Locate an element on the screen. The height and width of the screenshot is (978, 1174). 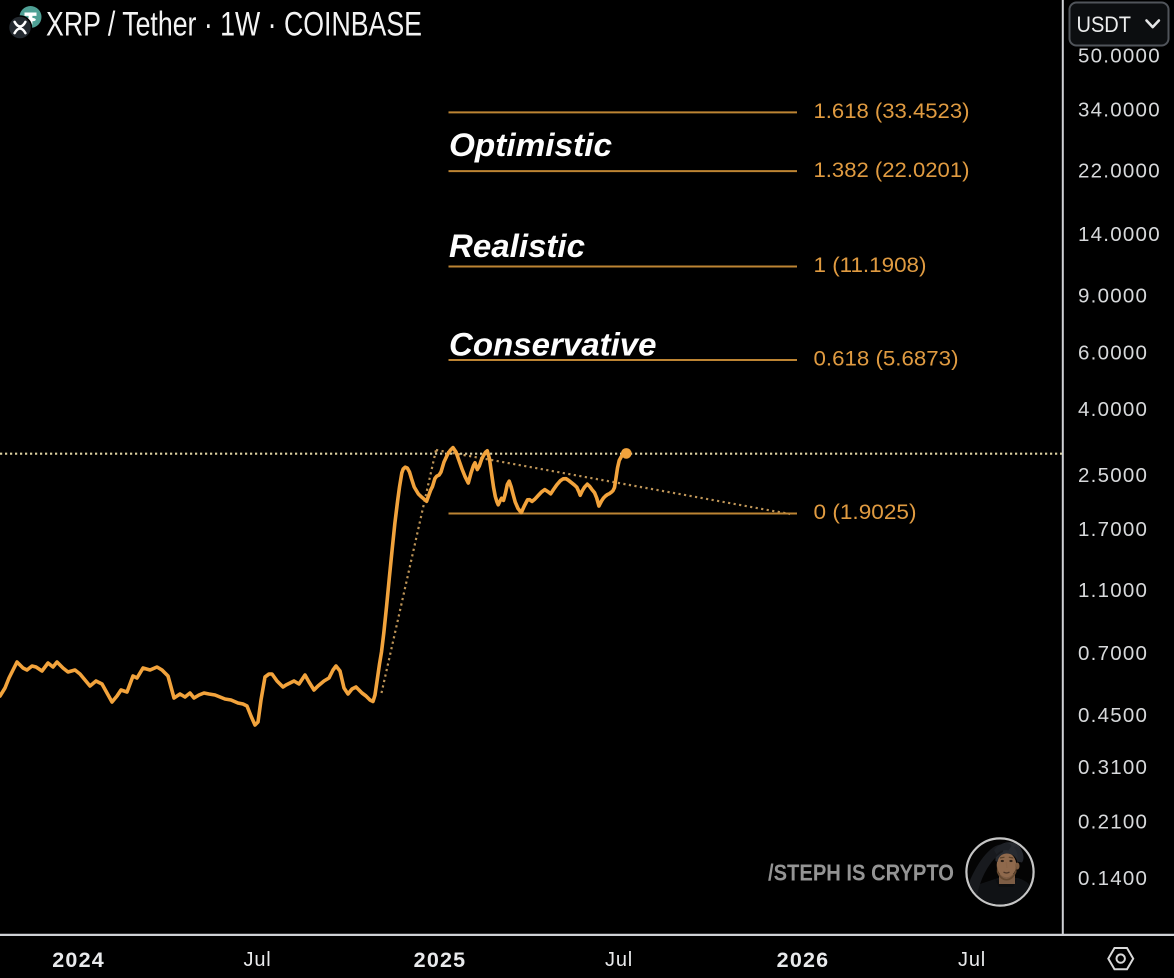
svg-text: 22.0000 is located at coordinates (1119, 171).